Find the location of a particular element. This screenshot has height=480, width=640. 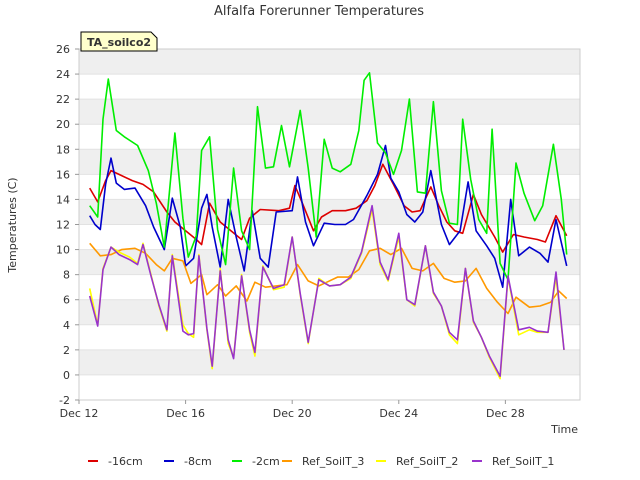

y-tick-label: 24 is located at coordinates (63, 74).